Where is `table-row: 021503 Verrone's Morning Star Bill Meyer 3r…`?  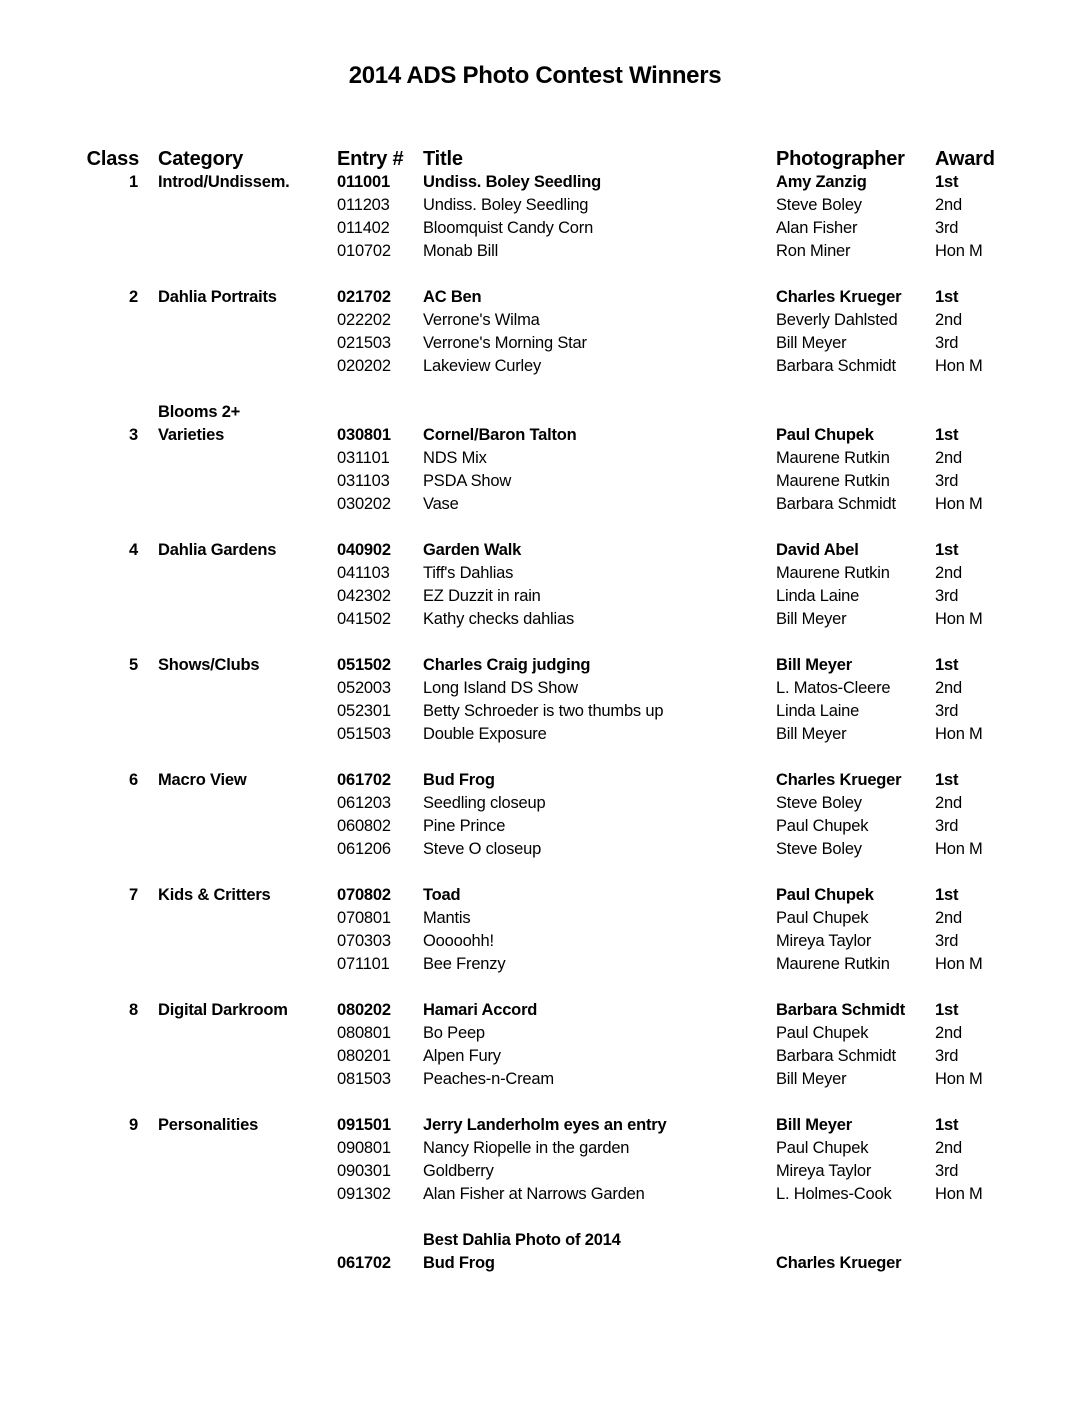
table-row: 021503 Verrone's Morning Star Bill Meyer 3r… is located at coordinates (544, 343).